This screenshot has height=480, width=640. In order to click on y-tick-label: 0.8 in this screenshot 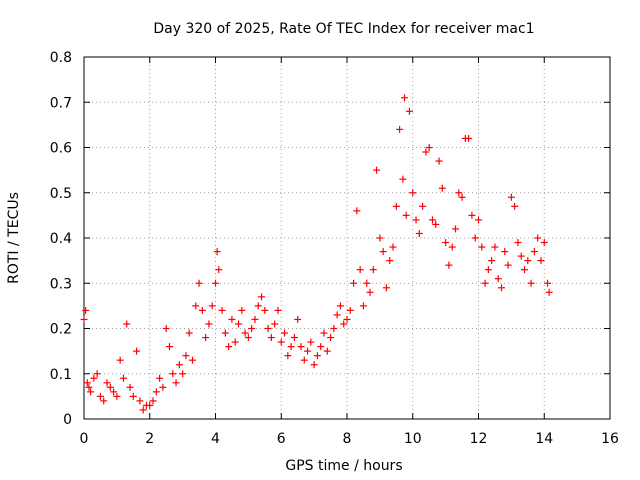, I will do `click(61, 58)`.